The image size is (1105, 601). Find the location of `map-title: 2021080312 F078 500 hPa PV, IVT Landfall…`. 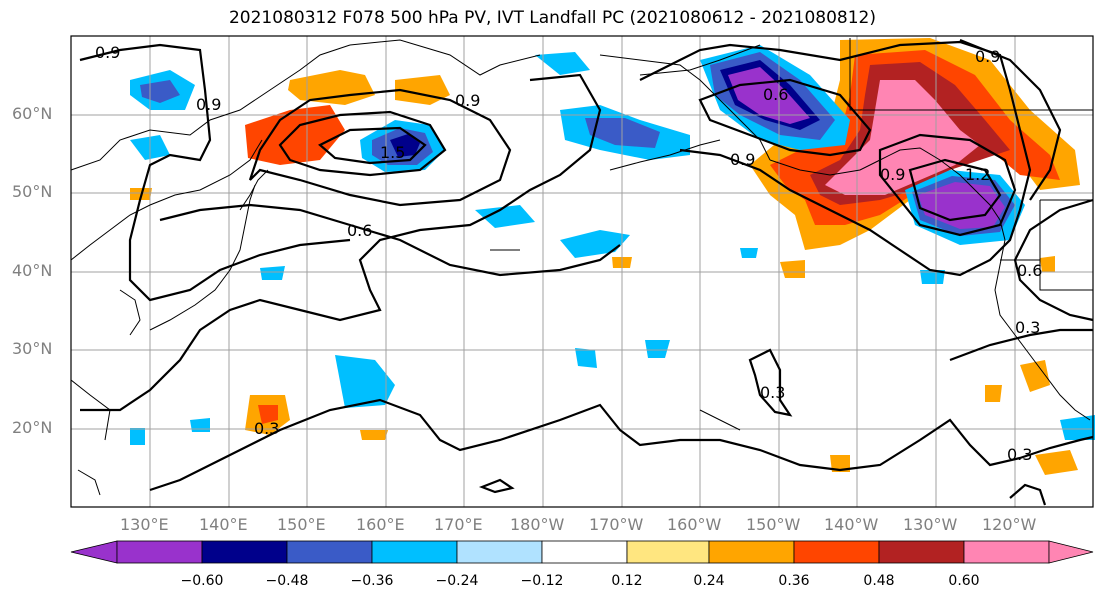

map-title: 2021080312 F078 500 hPa PV, IVT Landfall… is located at coordinates (552, 18).